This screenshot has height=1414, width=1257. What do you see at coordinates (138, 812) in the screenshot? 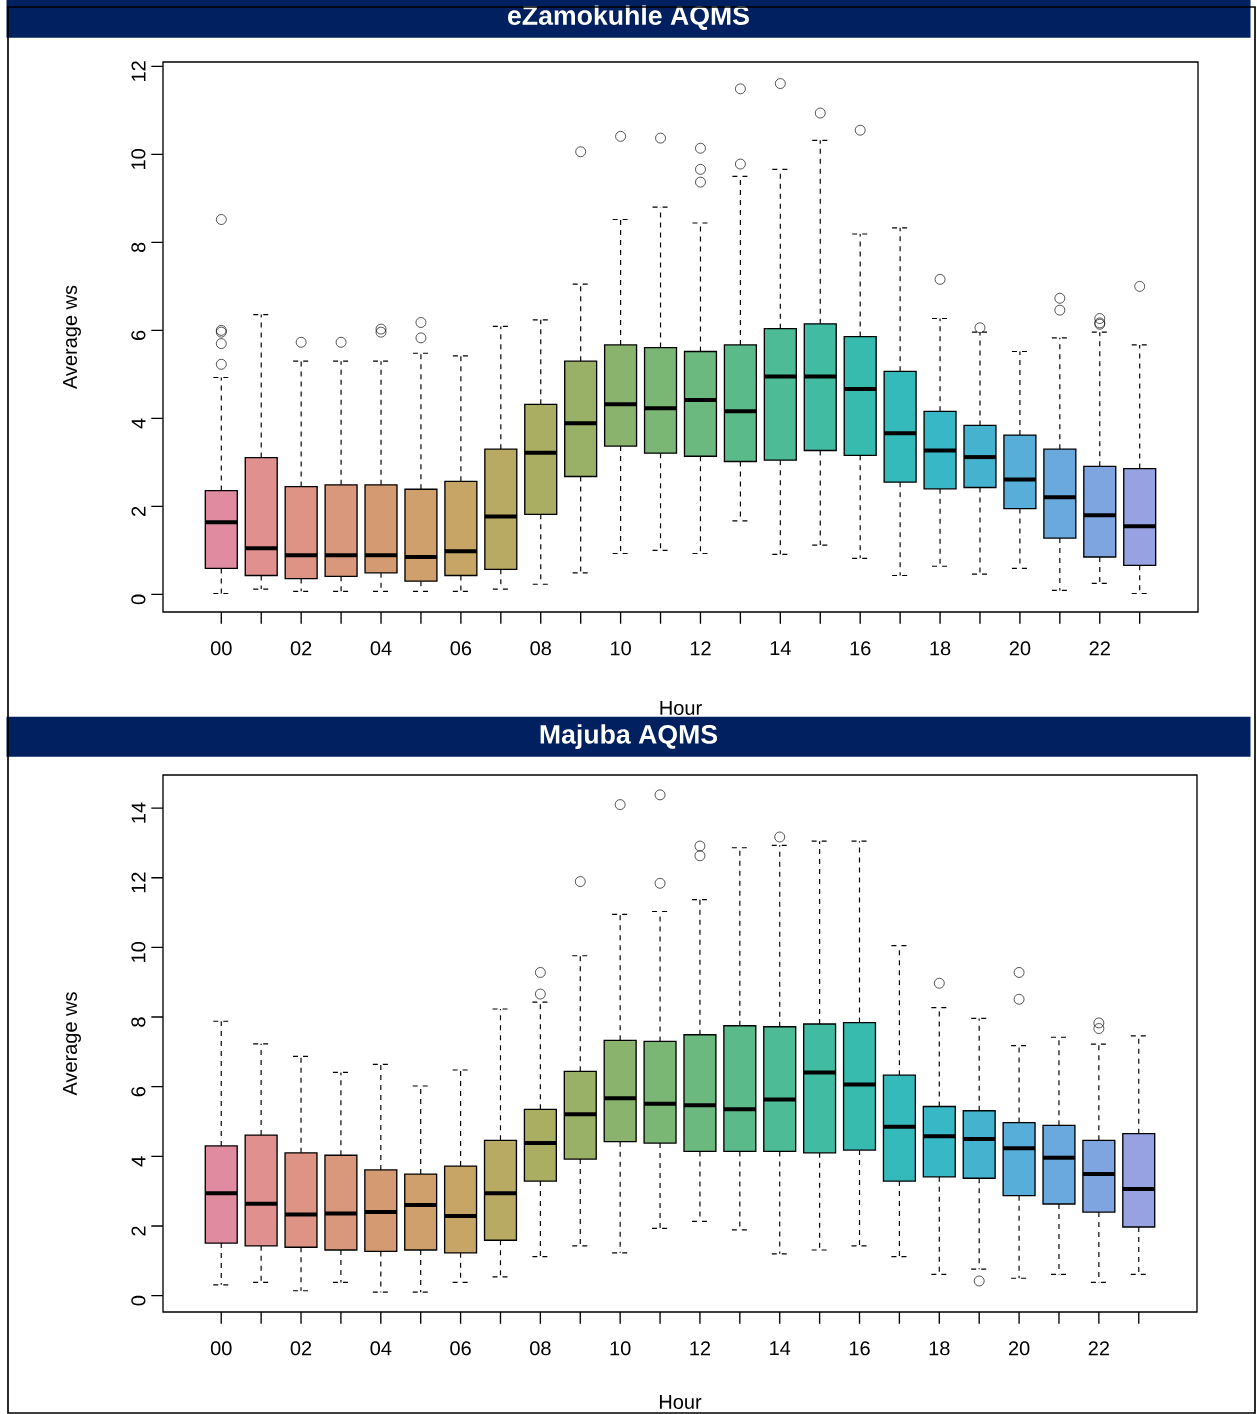
I see `y-tick-label: 14` at bounding box center [138, 812].